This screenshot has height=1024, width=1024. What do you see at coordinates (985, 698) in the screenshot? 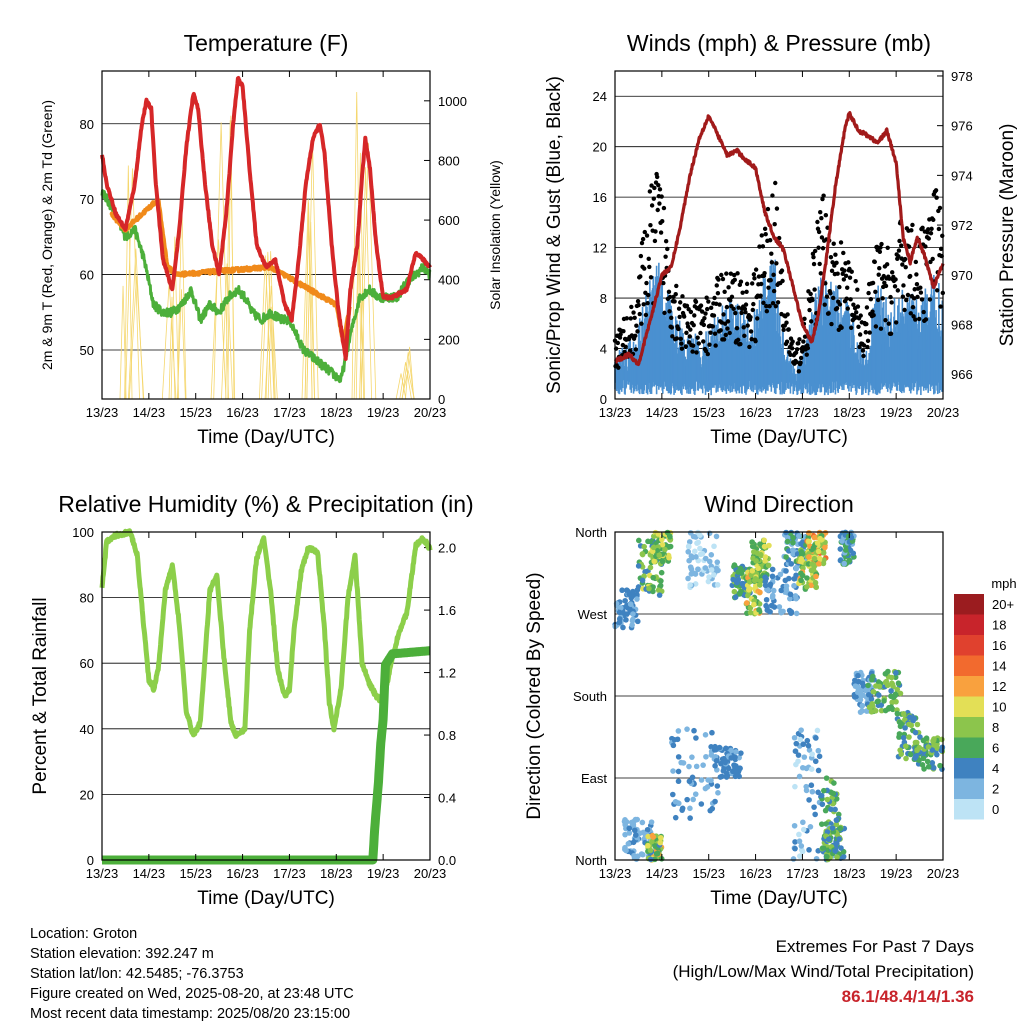
I see `speed-legend: mph 20+ 18 16 14 12 10 8 6 4 2 0` at bounding box center [985, 698].